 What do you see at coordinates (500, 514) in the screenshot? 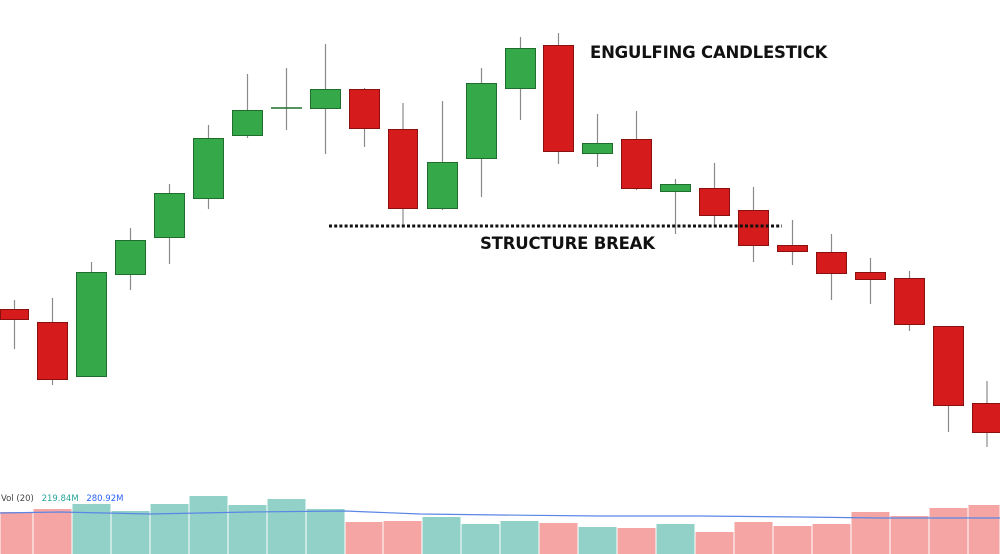
I see `volume-moving-average-line` at bounding box center [500, 514].